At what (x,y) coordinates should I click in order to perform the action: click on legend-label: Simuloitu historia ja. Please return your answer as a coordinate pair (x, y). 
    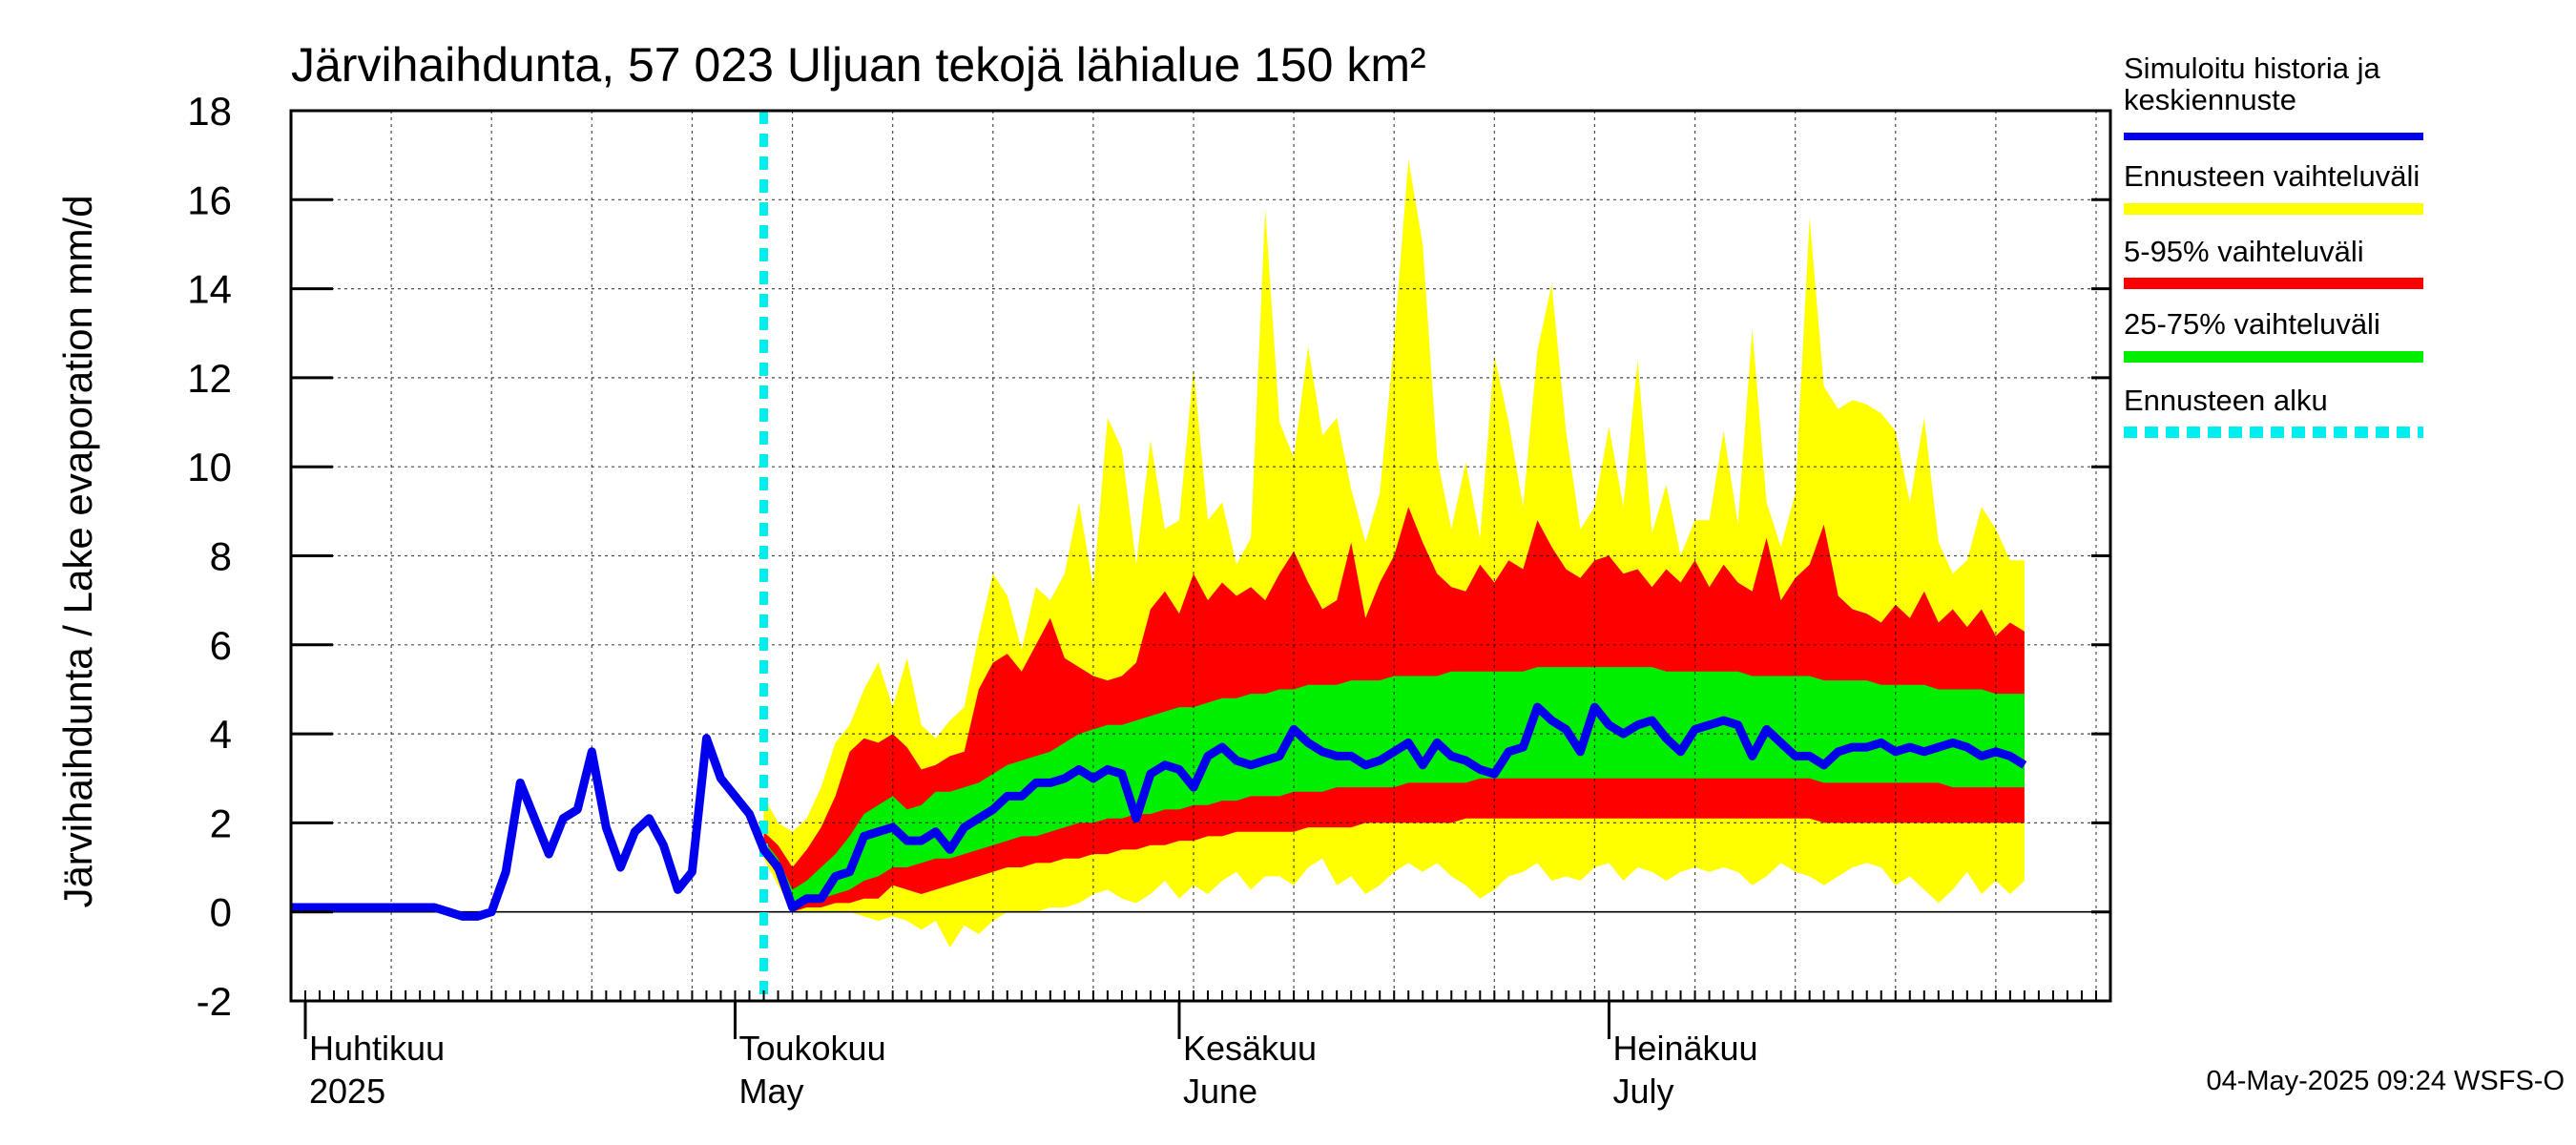
    Looking at the image, I should click on (2252, 69).